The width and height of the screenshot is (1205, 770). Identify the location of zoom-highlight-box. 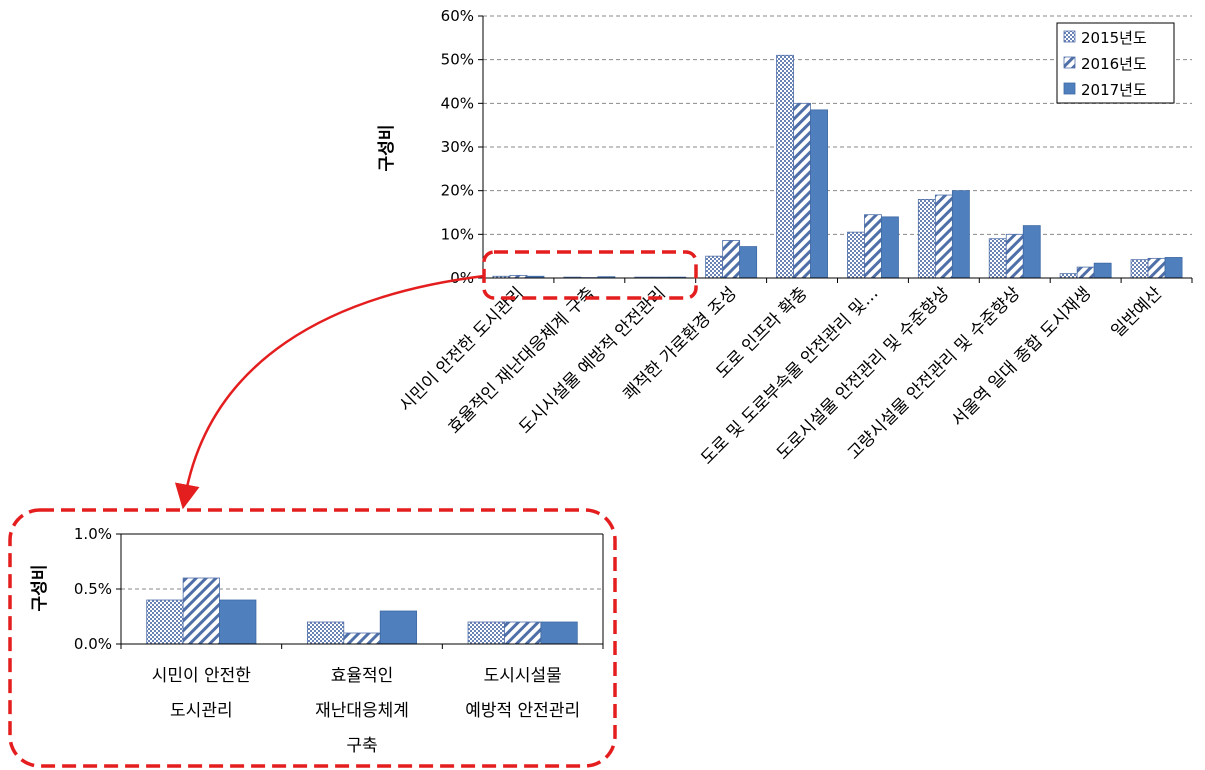
(590, 275).